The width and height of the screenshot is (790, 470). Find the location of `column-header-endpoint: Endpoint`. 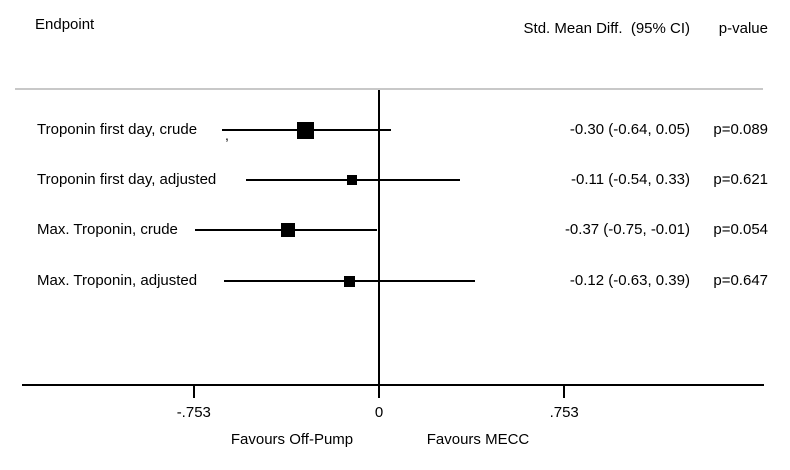

column-header-endpoint: Endpoint is located at coordinates (65, 24).